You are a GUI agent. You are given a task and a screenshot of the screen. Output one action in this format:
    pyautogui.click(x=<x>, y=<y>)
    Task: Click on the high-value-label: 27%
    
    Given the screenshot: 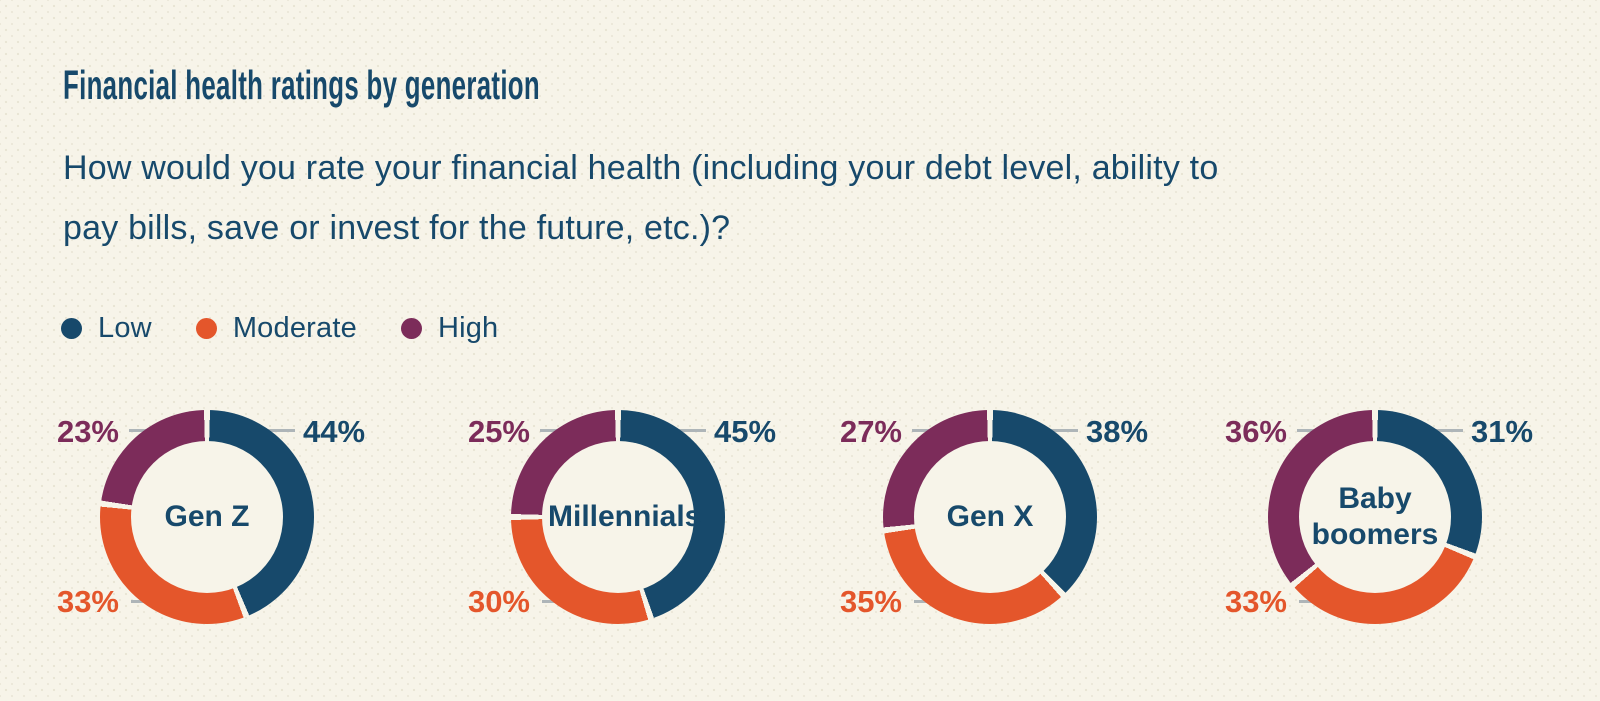 What is the action you would take?
    pyautogui.click(x=870, y=431)
    